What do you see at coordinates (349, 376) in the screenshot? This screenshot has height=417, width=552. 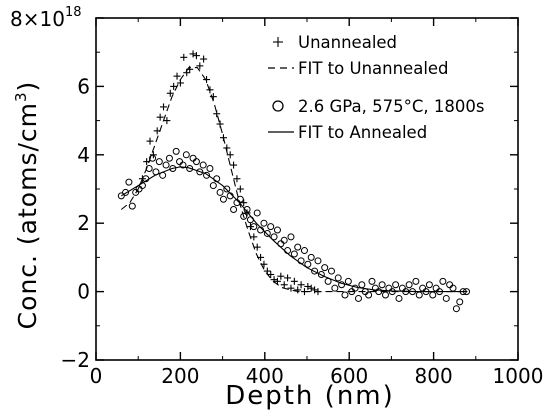 I see `x-tick-label: 600` at bounding box center [349, 376].